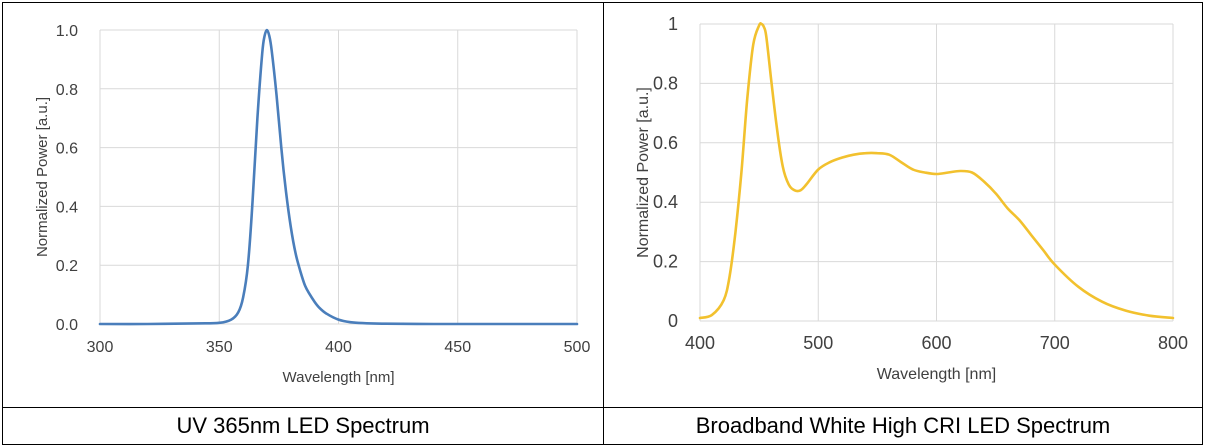 Image resolution: width=1205 pixels, height=447 pixels. Describe the element at coordinates (219, 347) in the screenshot. I see `x-tick-label: 350` at that location.